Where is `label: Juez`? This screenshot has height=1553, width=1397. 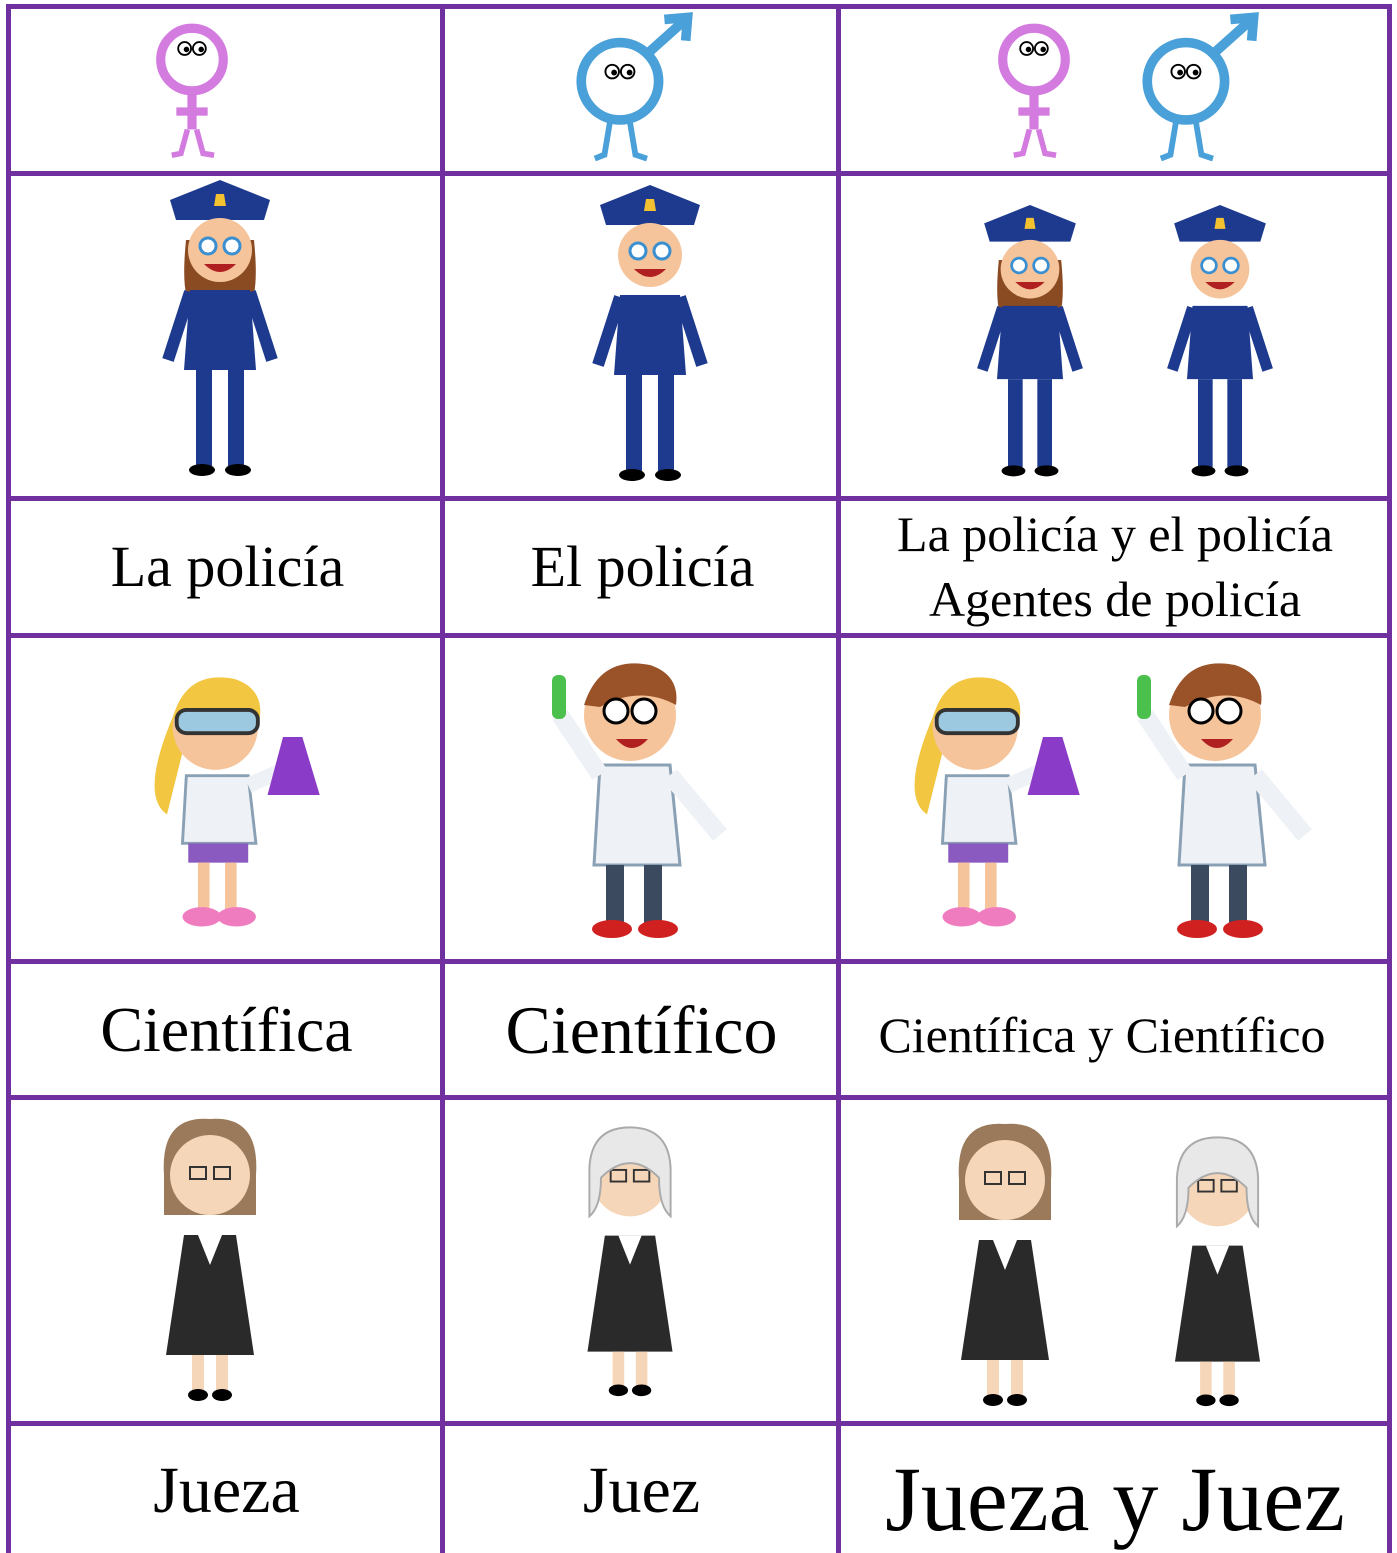 label: Juez is located at coordinates (641, 1490).